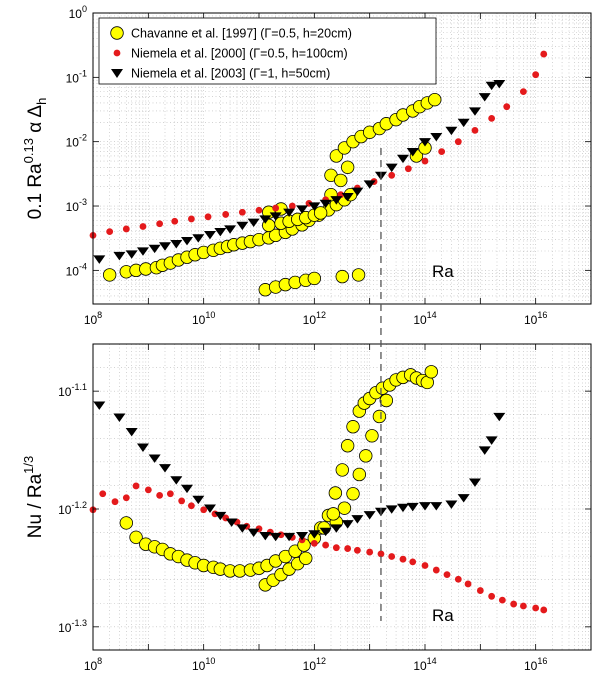 Image resolution: width=597 pixels, height=675 pixels. I want to click on y-tick-label: 10⁰, so click(78, 12).